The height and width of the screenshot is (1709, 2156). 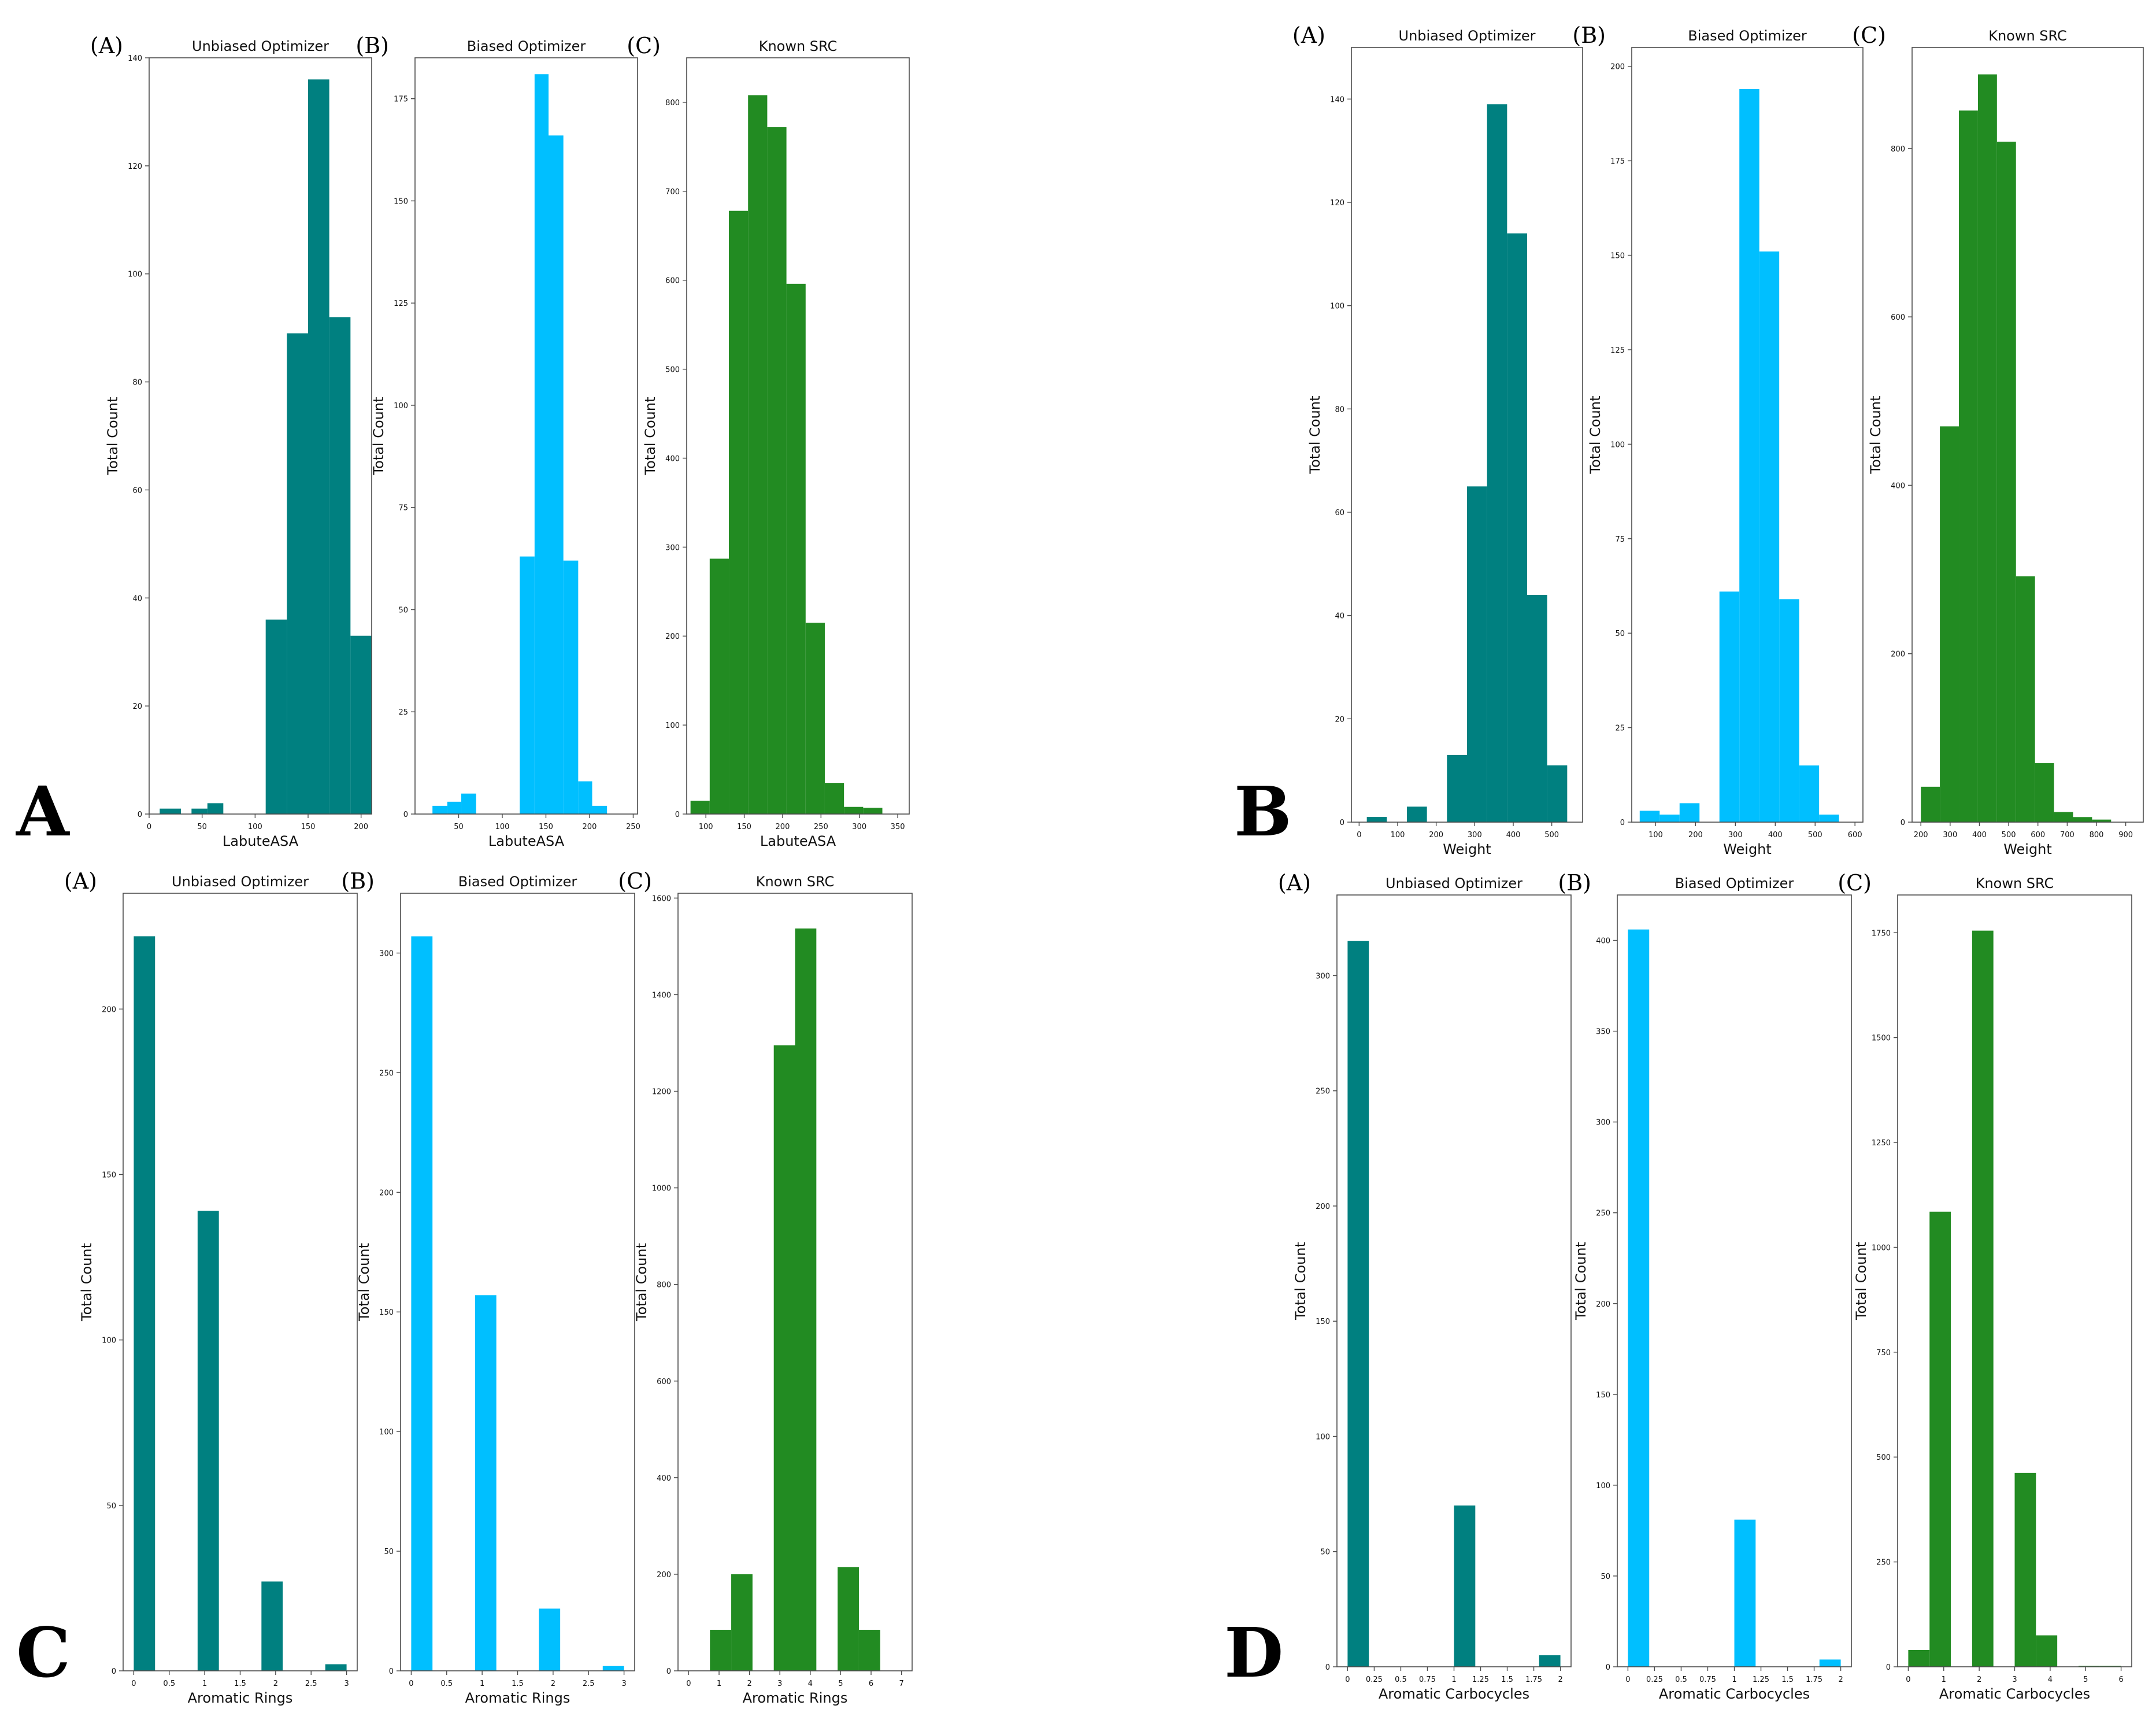 What do you see at coordinates (661, 1092) in the screenshot?
I see `y-tick-label: 1200` at bounding box center [661, 1092].